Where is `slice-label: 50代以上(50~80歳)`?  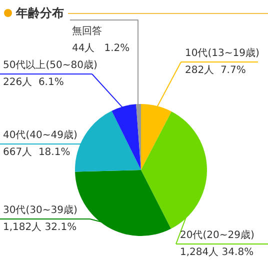
slice-label: 50代以上(50~80歳) is located at coordinates (50, 65).